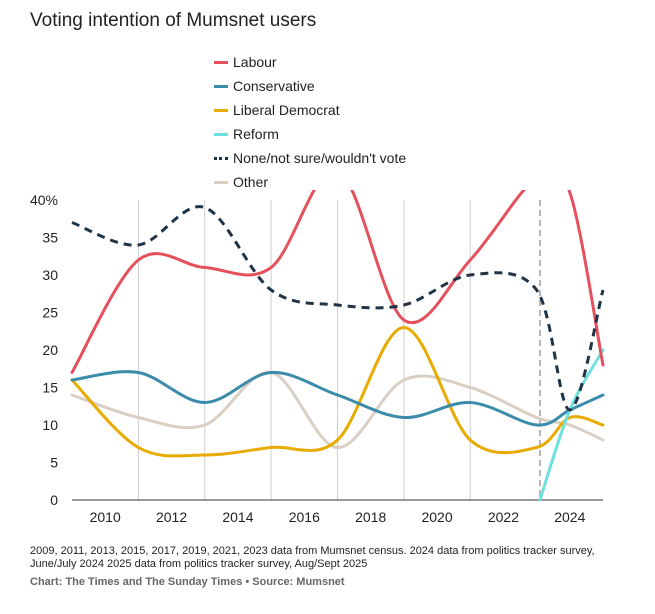 The image size is (655, 614). Describe the element at coordinates (370, 517) in the screenshot. I see `x-tick-label: 2018` at that location.